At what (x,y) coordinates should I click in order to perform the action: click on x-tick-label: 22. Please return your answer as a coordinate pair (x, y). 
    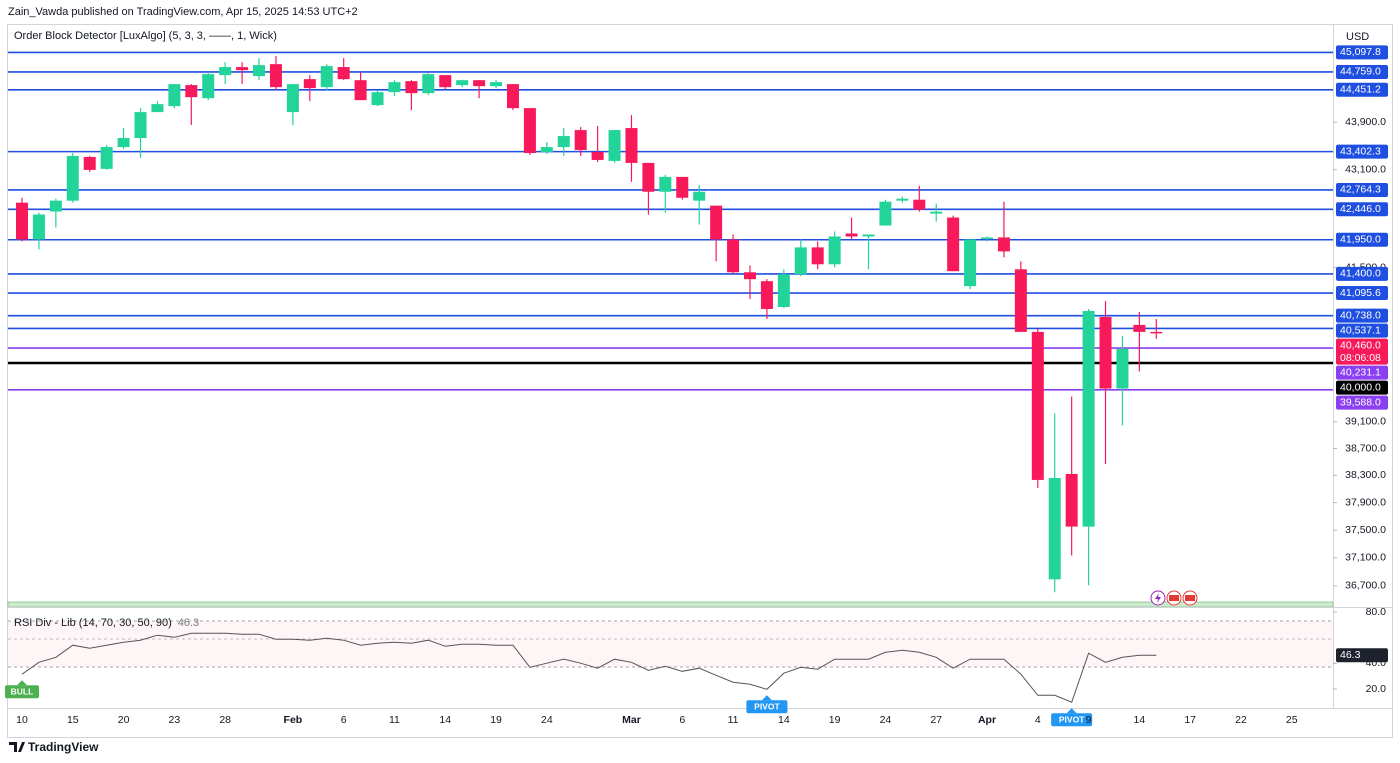
    Looking at the image, I should click on (1241, 720).